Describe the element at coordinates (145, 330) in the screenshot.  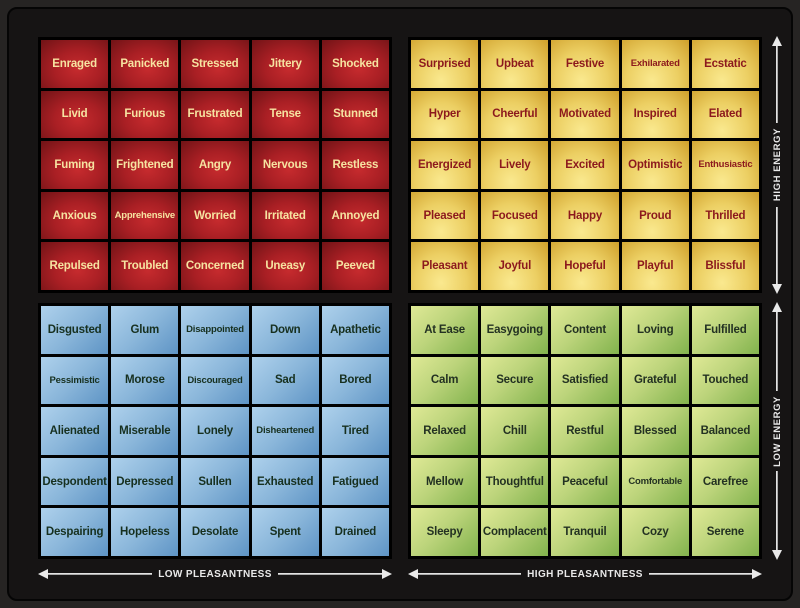
I see `mood-cell: Glum` at that location.